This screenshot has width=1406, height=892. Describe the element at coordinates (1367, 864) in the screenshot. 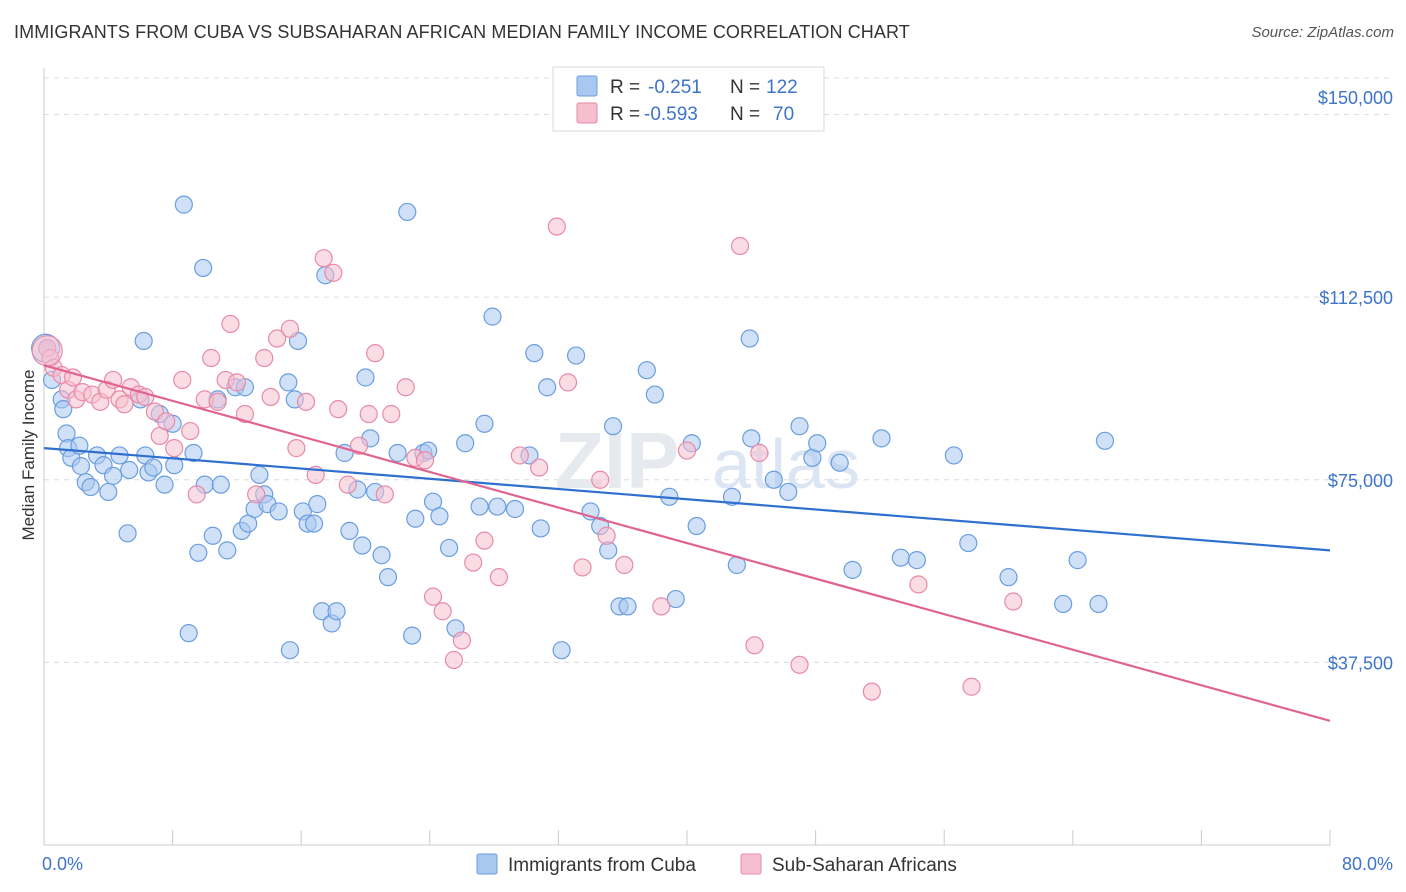

I see `x-tick-label: 80.0%` at that location.